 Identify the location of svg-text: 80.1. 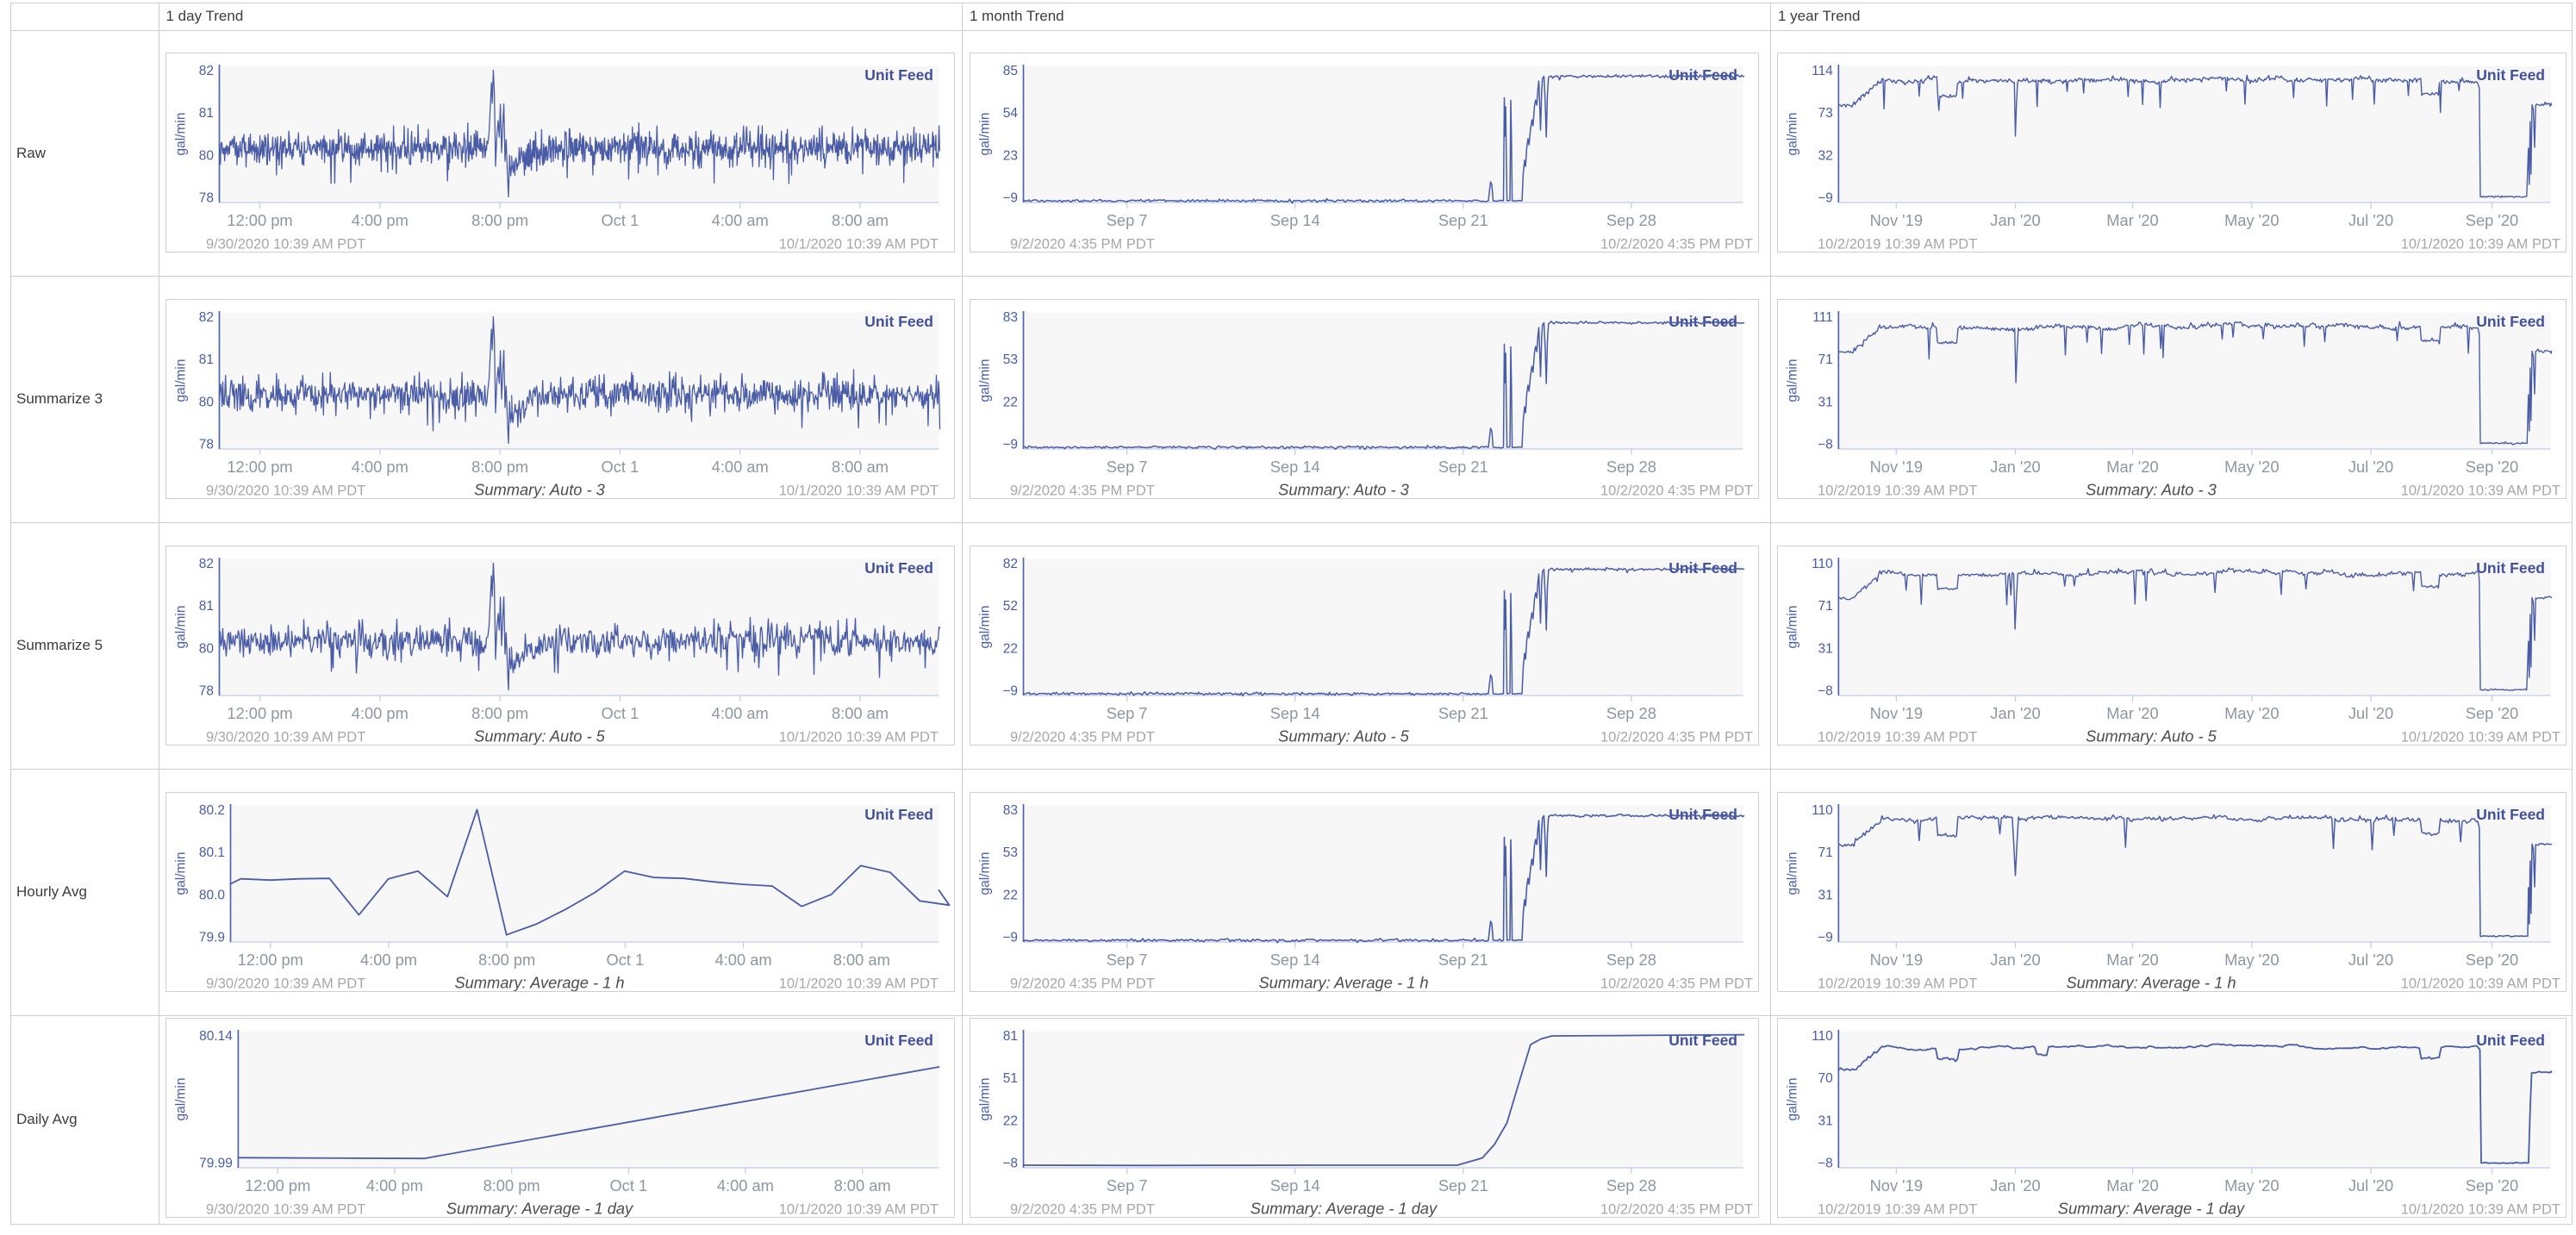
(211, 852).